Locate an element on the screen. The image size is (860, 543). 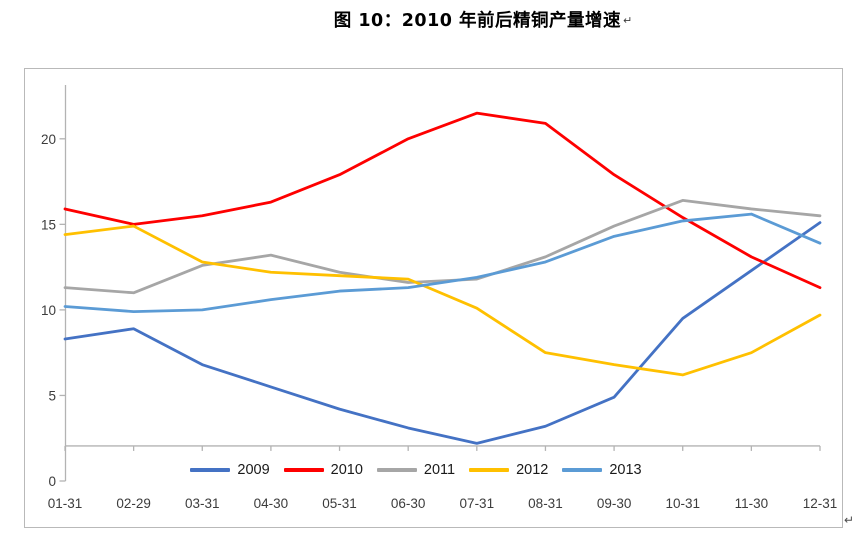
chart-title-text: 图 10：2010 年前后精铜产量增速 is located at coordinates (477, 21).